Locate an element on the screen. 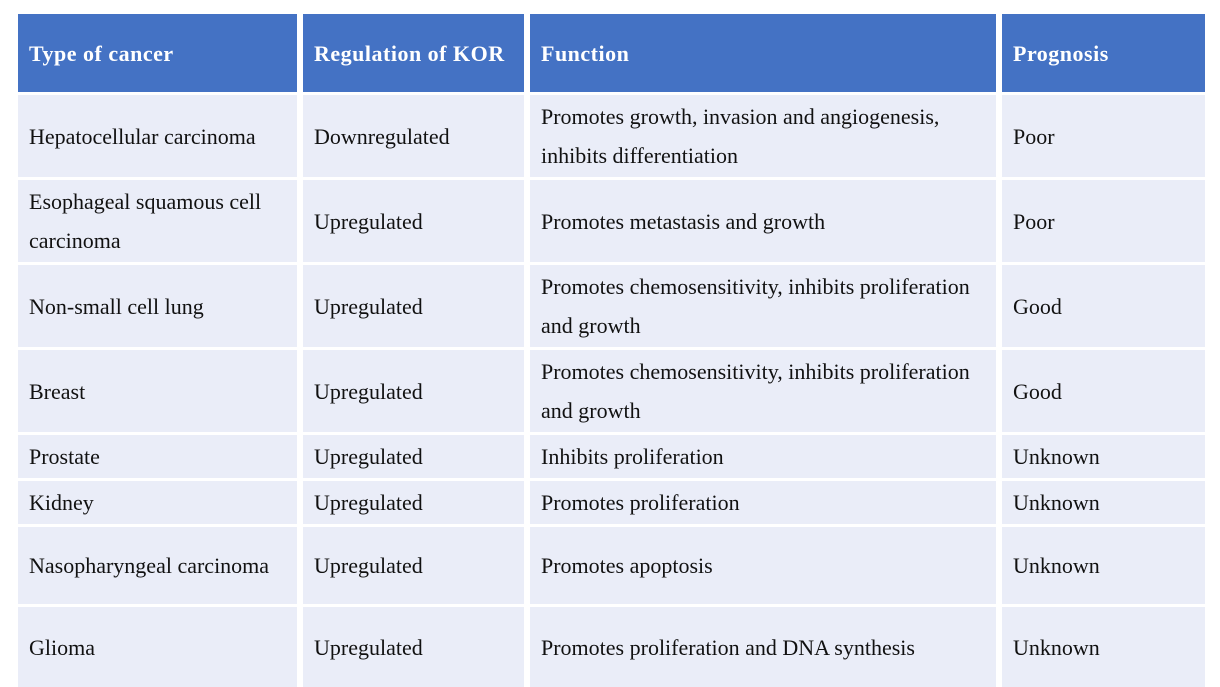 The height and width of the screenshot is (687, 1220). header-prognosis: Prognosis is located at coordinates (1103, 54).